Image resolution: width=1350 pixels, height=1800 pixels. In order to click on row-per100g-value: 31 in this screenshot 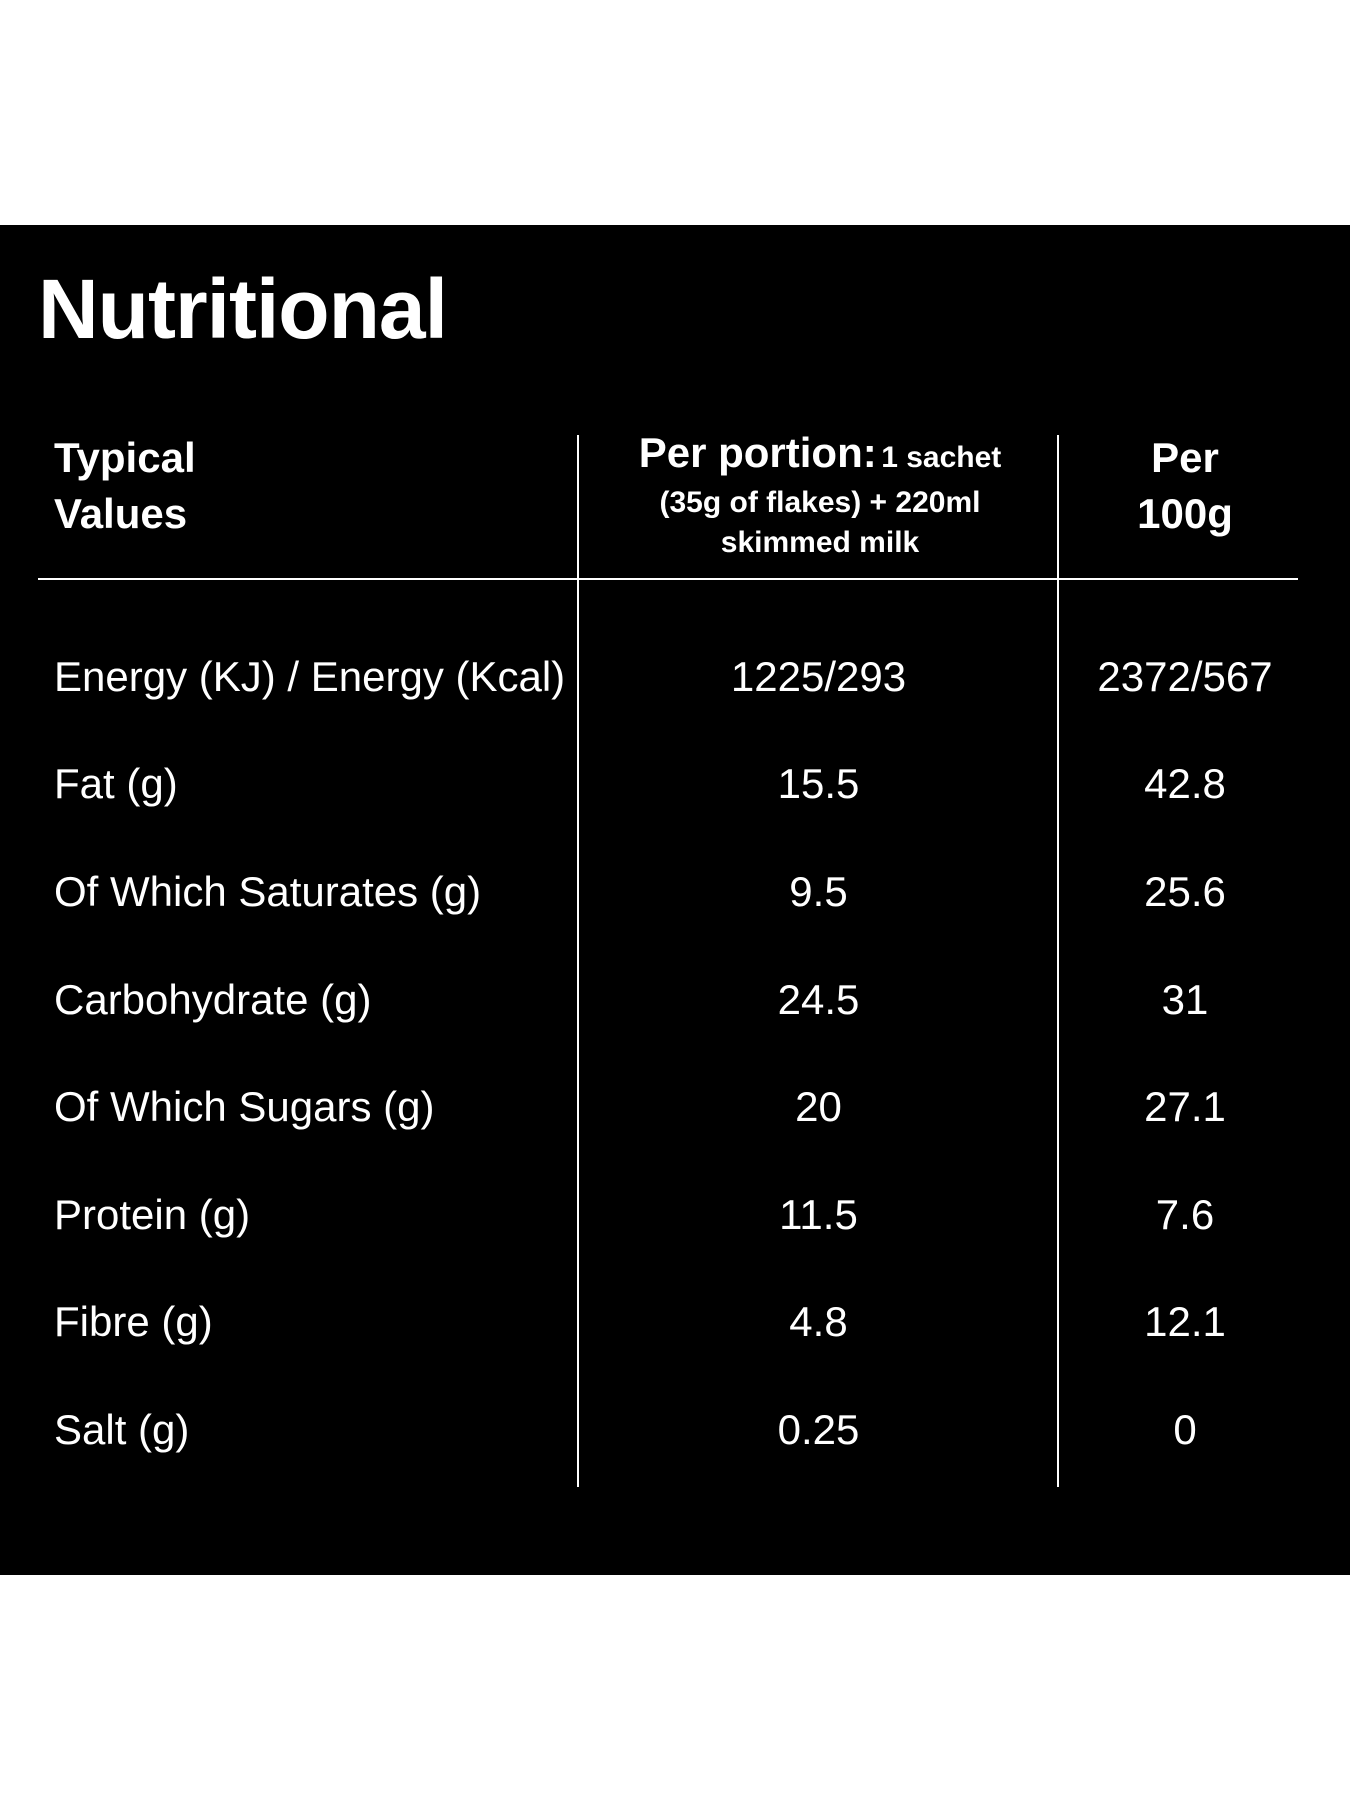, I will do `click(1185, 999)`.